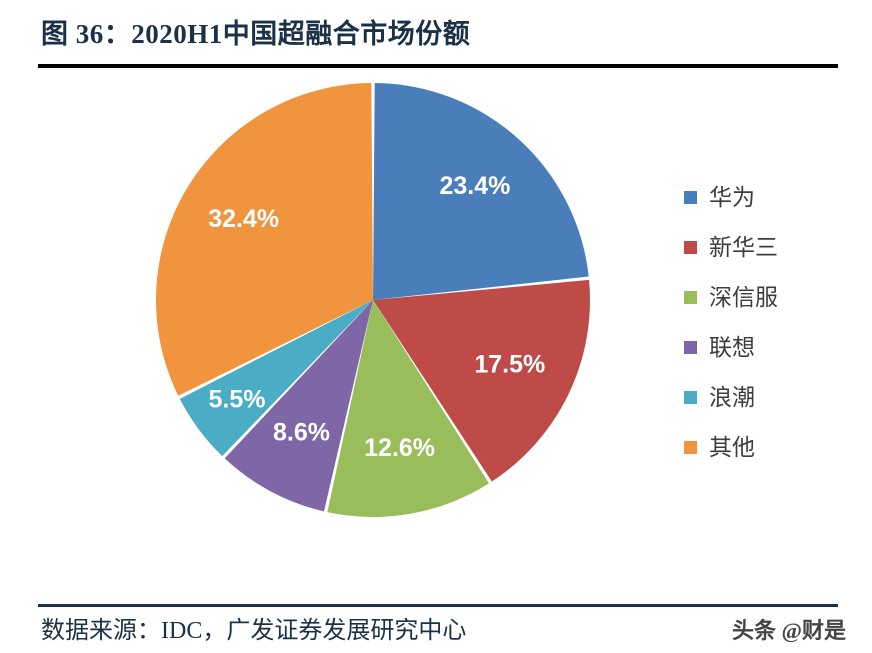 The height and width of the screenshot is (653, 872). I want to click on legend-item-其他: 其他, so click(769, 447).